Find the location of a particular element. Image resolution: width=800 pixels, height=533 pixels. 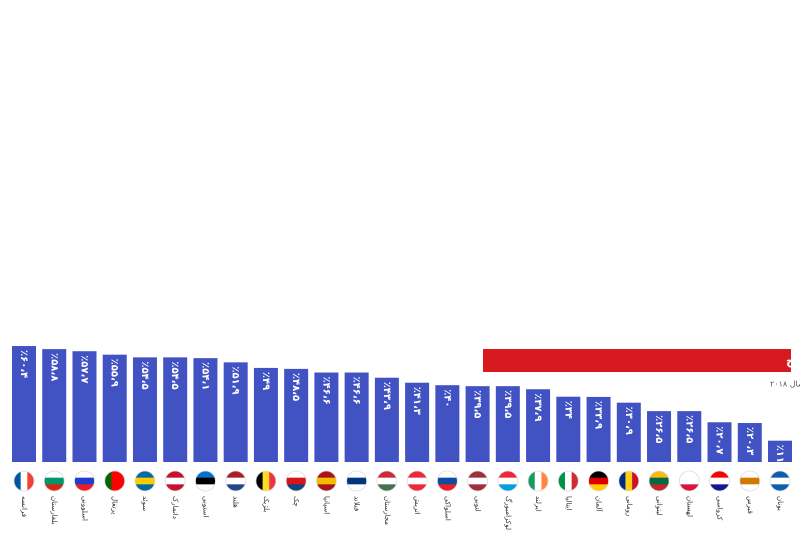

x-tick-label: رومانی is located at coordinates (629, 506).